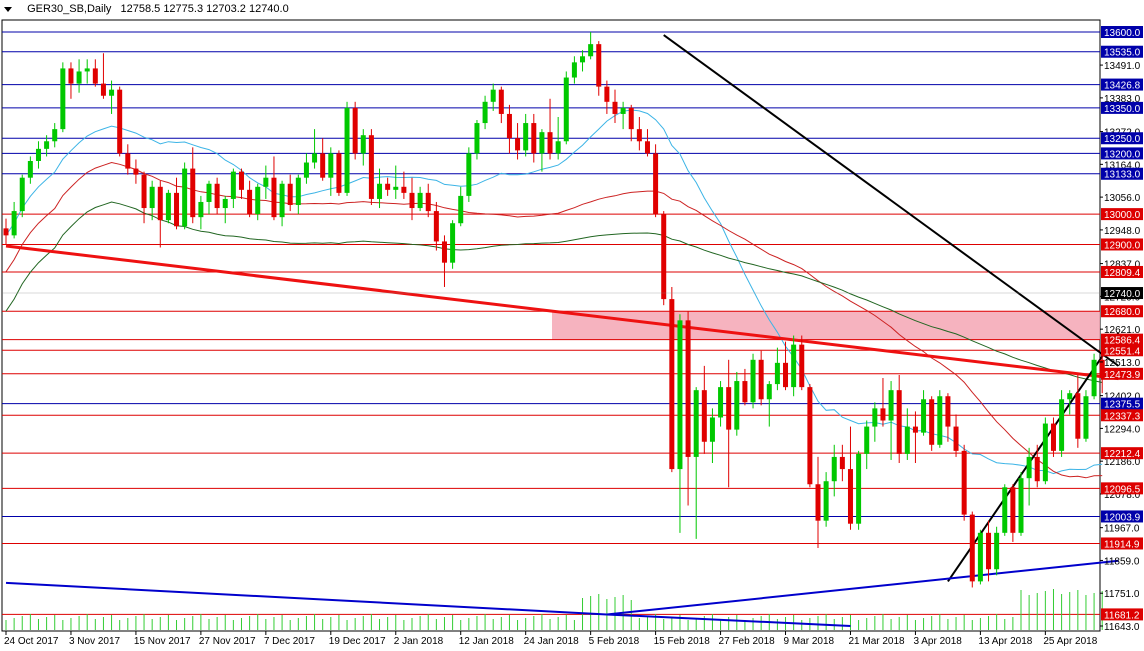 Image resolution: width=1144 pixels, height=651 pixels. I want to click on level-label: 13426.8, so click(1122, 85).